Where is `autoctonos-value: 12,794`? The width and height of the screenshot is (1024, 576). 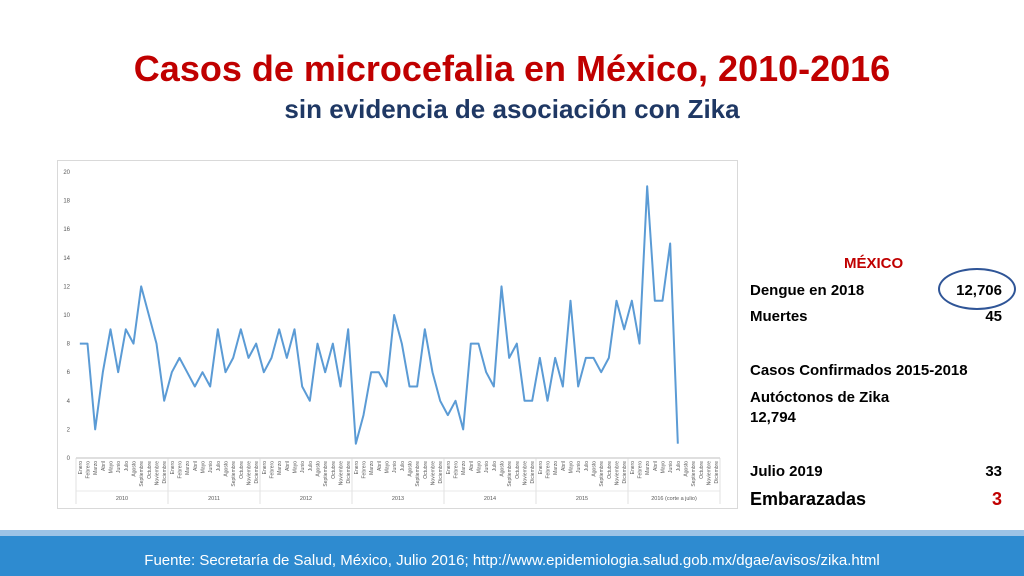
autoctonos-value: 12,794 is located at coordinates (773, 417).